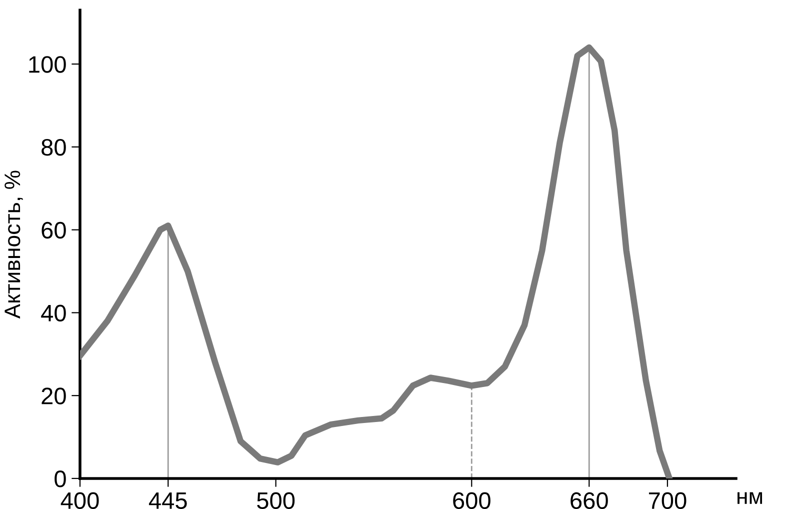 The width and height of the screenshot is (800, 509). What do you see at coordinates (60, 479) in the screenshot?
I see `y-tick-label: 0` at bounding box center [60, 479].